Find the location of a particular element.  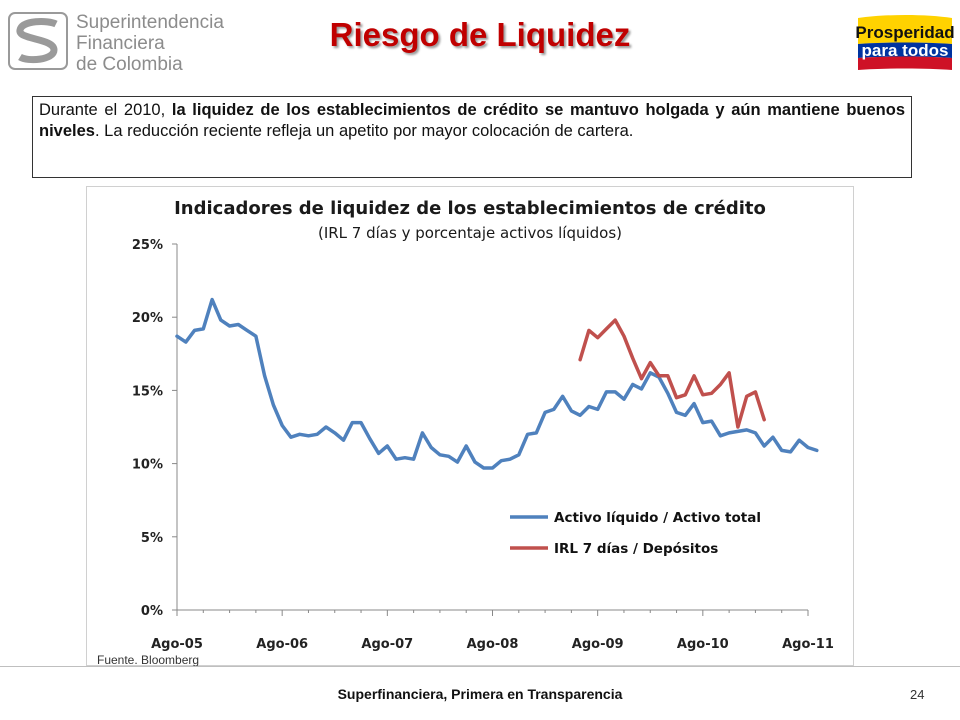

legend-label: IRL 7 días / Depósitos is located at coordinates (636, 549).